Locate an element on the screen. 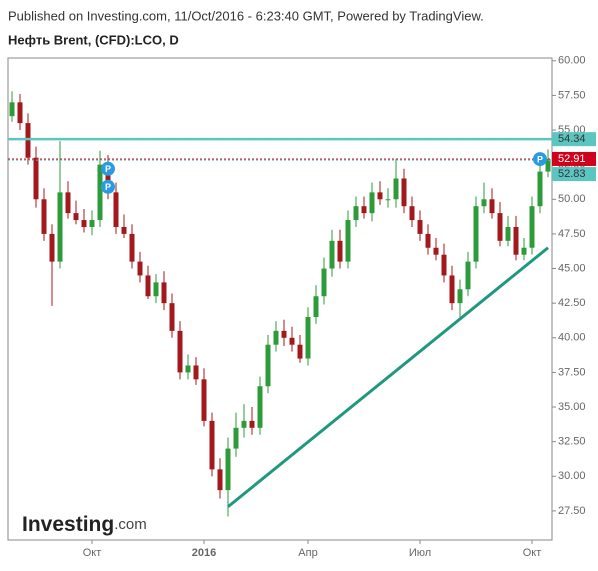  x-tick-label: 2016 is located at coordinates (204, 553).